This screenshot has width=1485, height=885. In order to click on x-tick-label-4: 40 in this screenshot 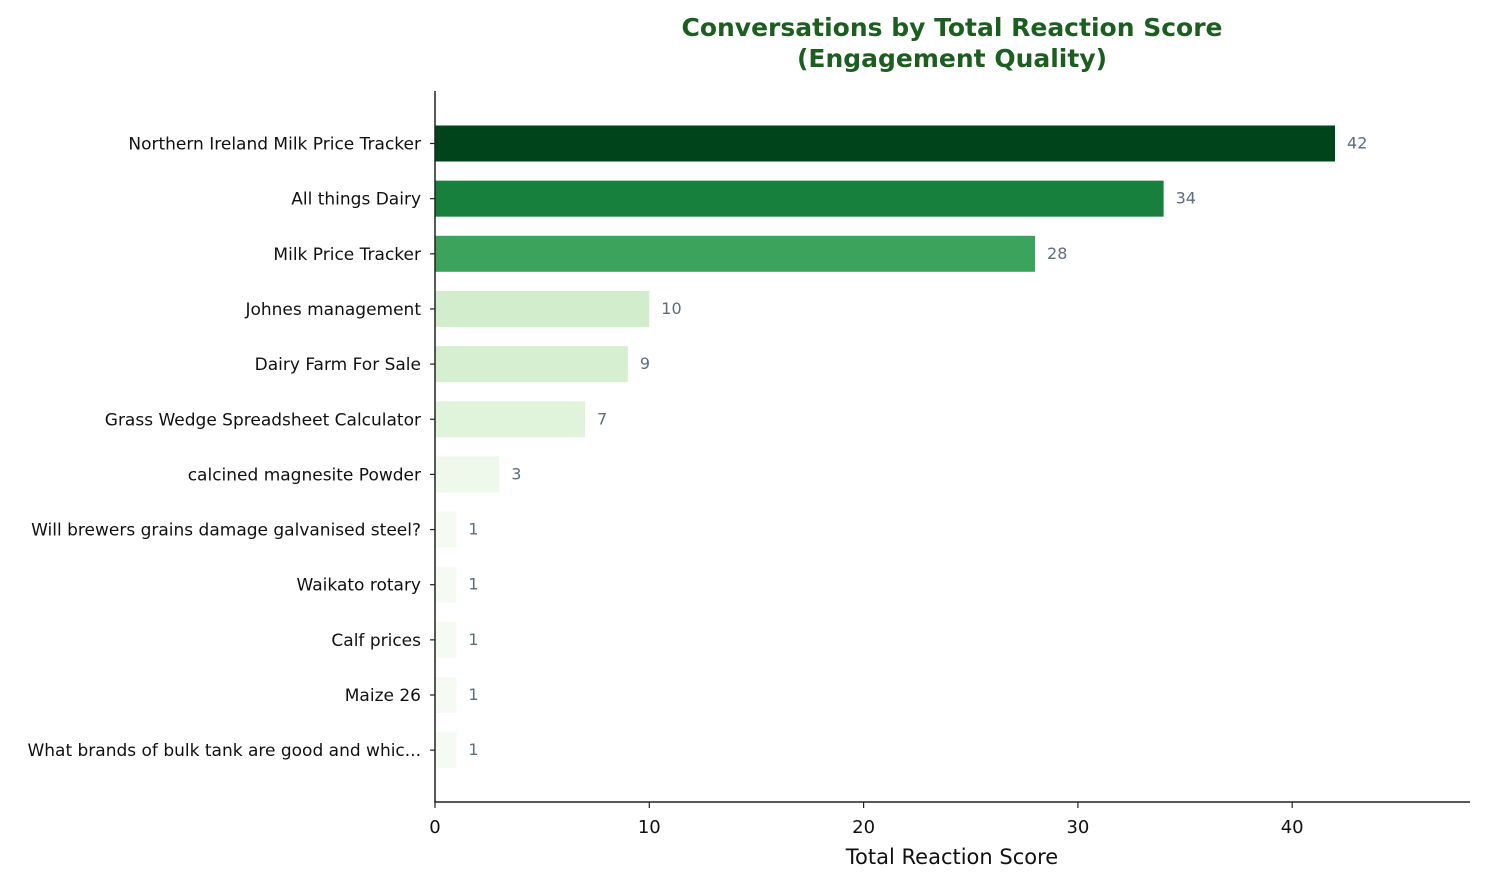, I will do `click(1292, 827)`.